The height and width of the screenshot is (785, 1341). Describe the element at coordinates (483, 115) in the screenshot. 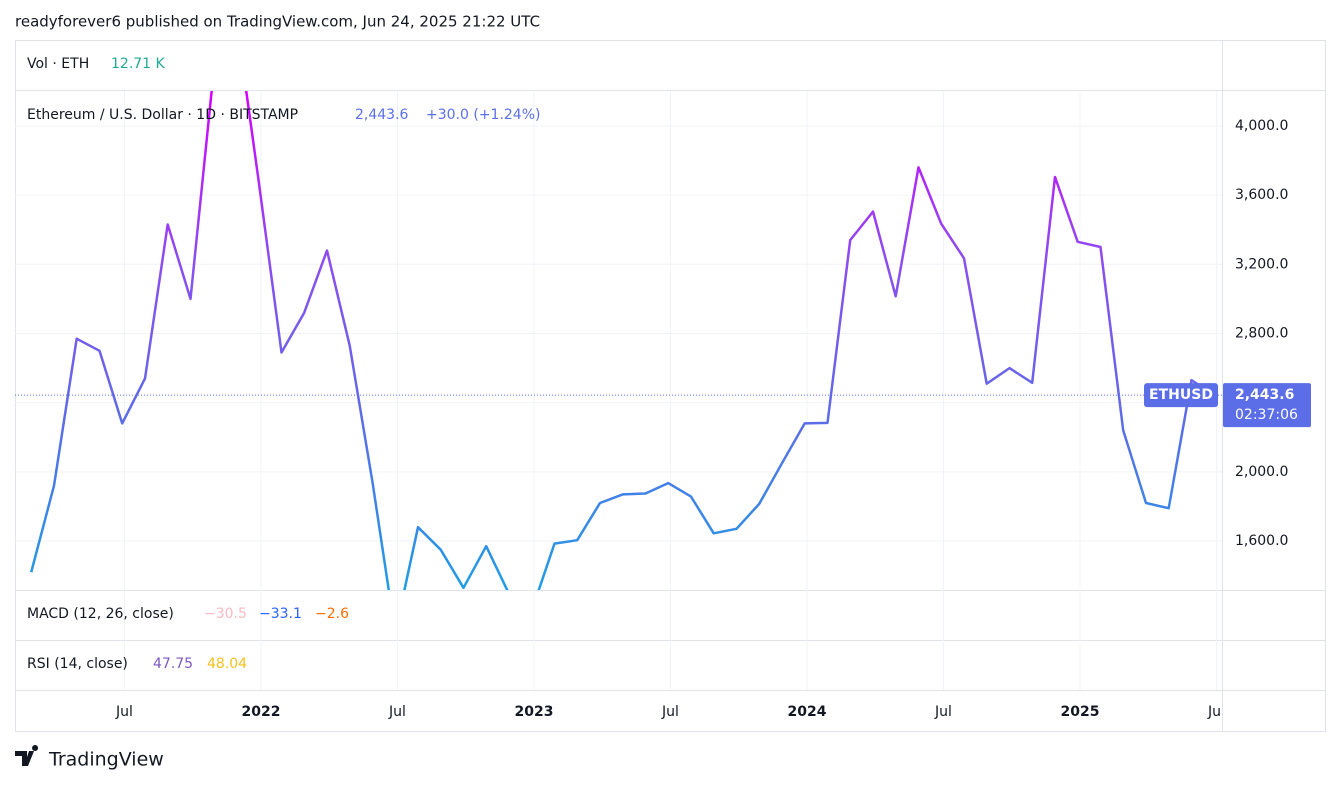

I see `price-change: +30.0 (+1.24%)` at that location.